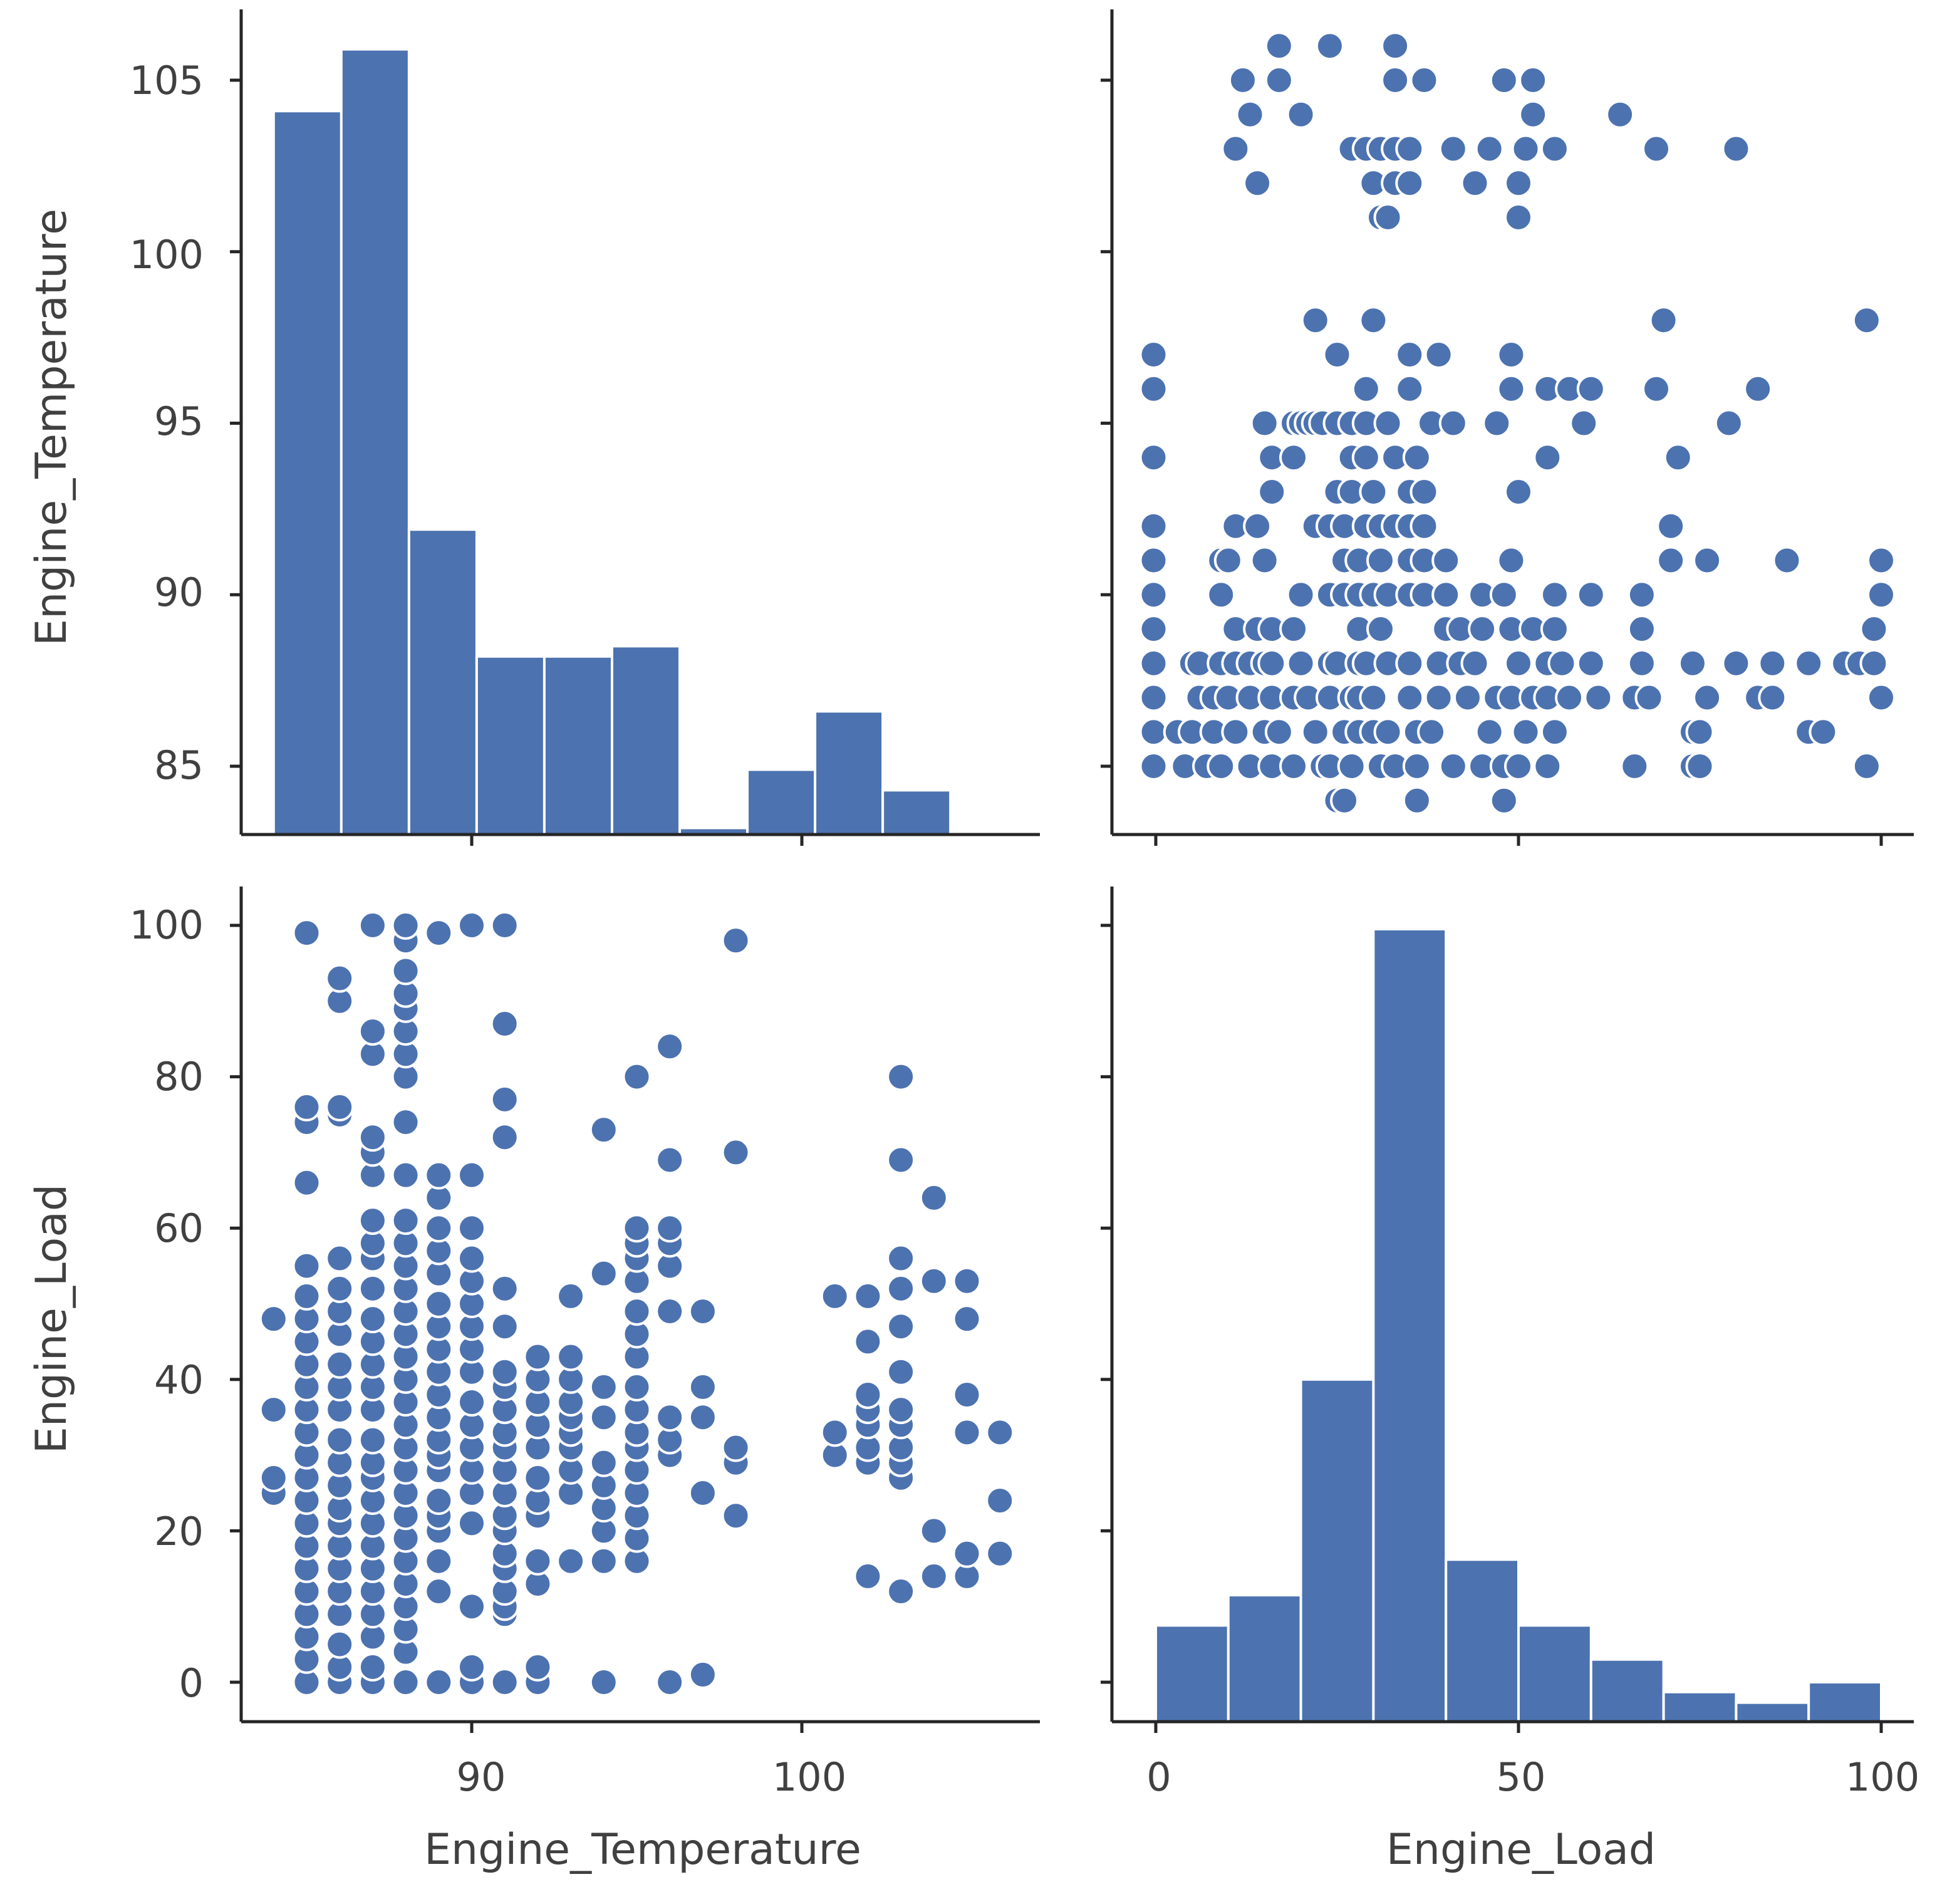 Image resolution: width=1952 pixels, height=1904 pixels. Describe the element at coordinates (51, 428) in the screenshot. I see `y-axis-title-temperature: Engine_Temperature` at that location.